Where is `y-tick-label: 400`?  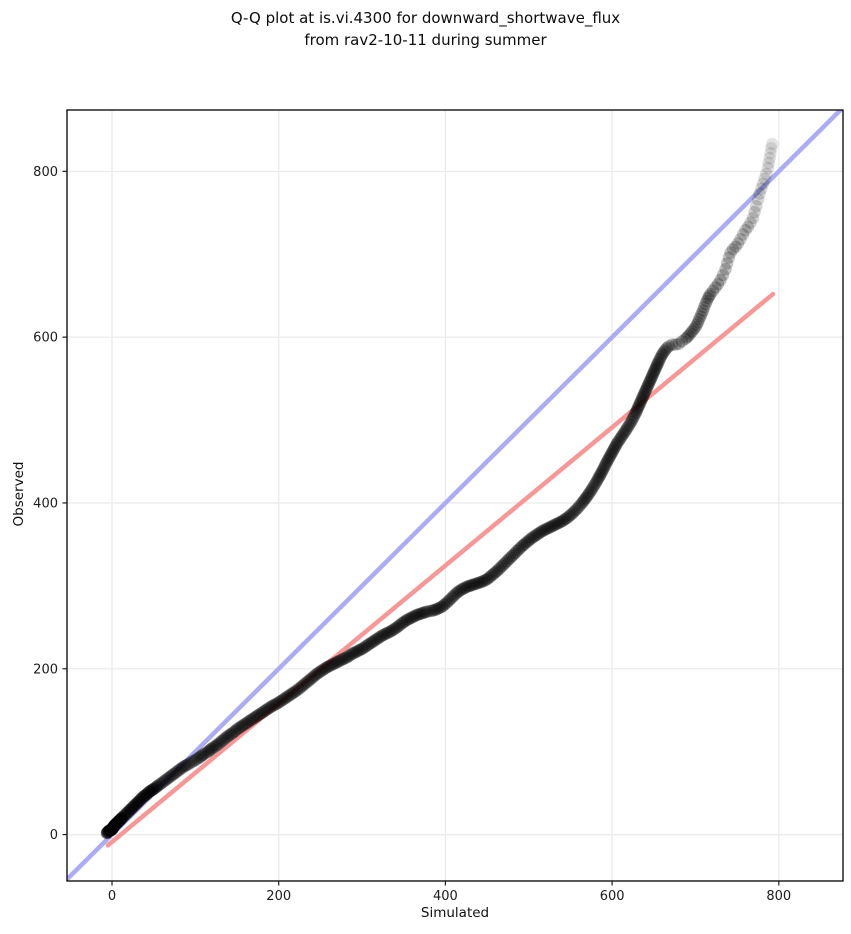 y-tick-label: 400 is located at coordinates (45, 503).